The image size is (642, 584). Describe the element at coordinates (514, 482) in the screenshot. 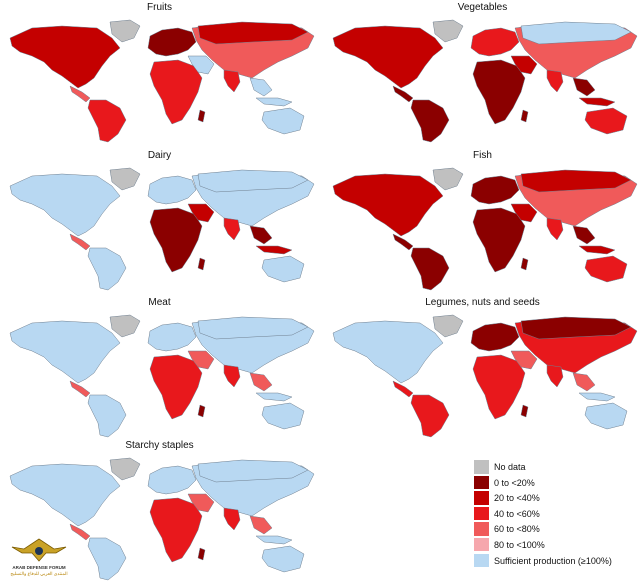

I see `legend-label: 0 to <20%` at that location.